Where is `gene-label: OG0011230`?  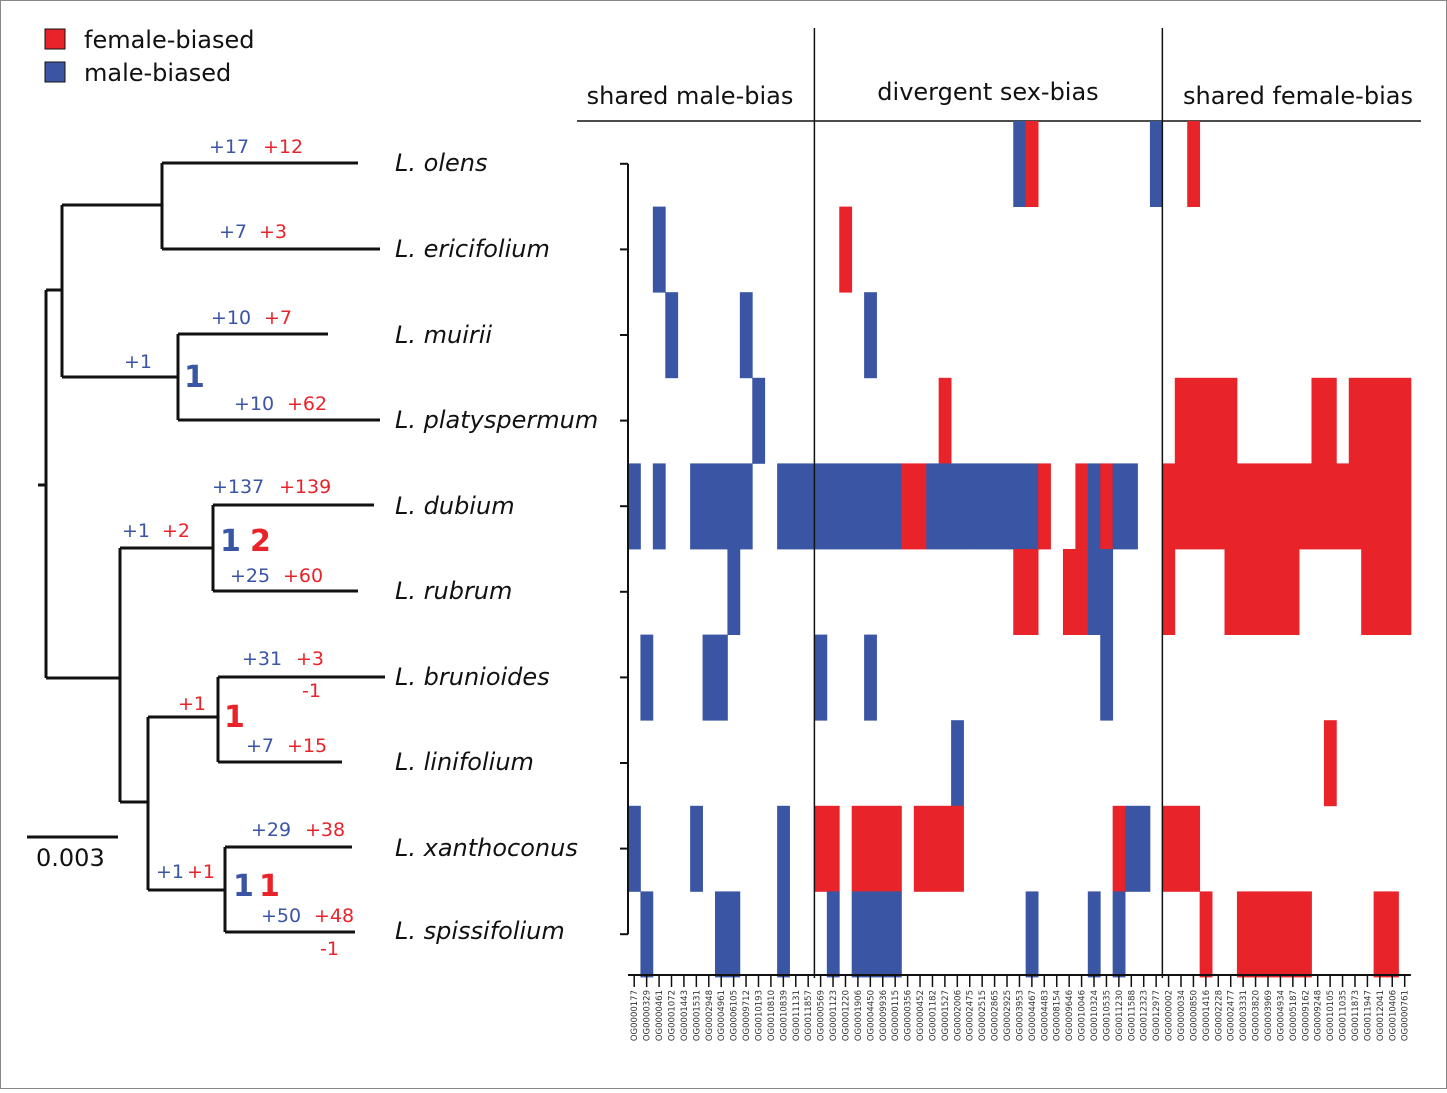
gene-label: OG0011230 is located at coordinates (1120, 1015).